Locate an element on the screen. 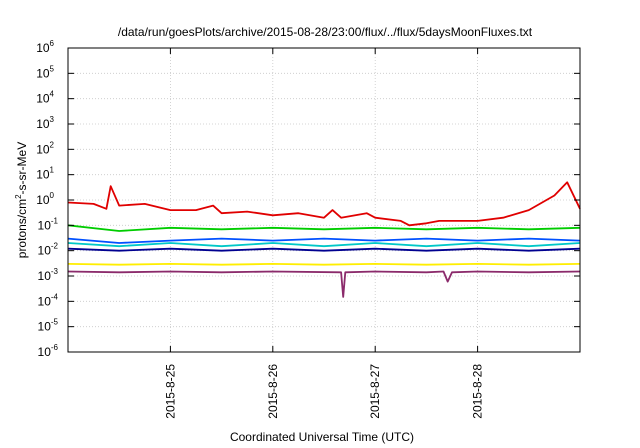 The height and width of the screenshot is (448, 640). x-tick-labels: 2015-8-25 2015-8-26 2015-8-27 2015-8-28 is located at coordinates (323, 391).